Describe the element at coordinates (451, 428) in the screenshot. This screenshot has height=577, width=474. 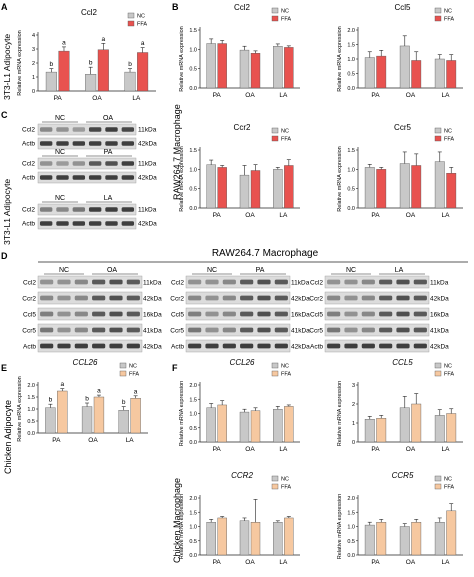
I see `bar-f2-ffa-la` at that location.